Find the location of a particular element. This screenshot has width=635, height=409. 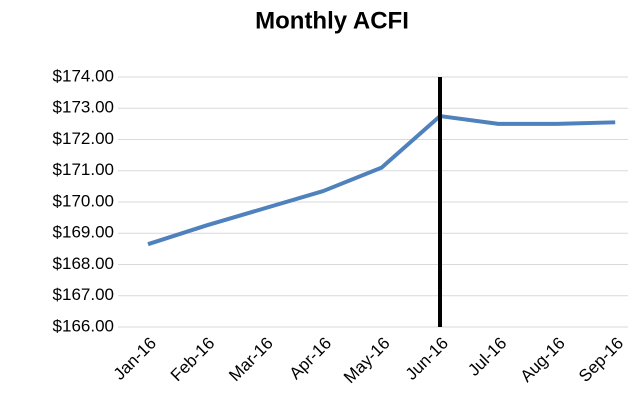

x-tick-label: May-16 is located at coordinates (367, 361).